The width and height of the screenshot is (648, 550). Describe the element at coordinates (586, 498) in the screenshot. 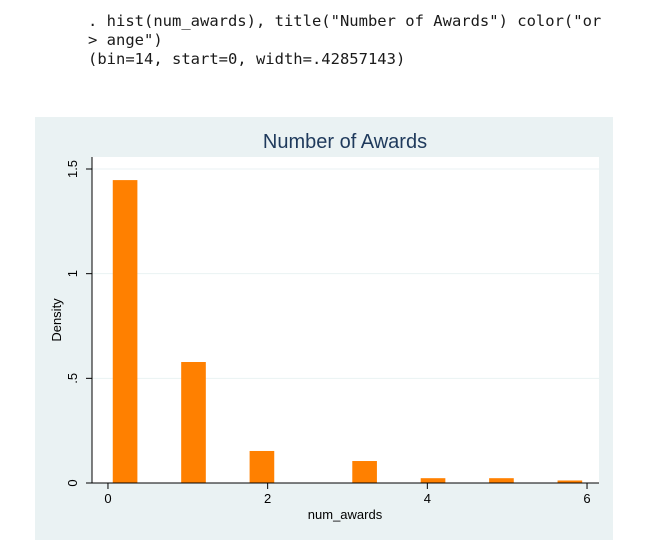

I see `x-tick-label: 6` at that location.